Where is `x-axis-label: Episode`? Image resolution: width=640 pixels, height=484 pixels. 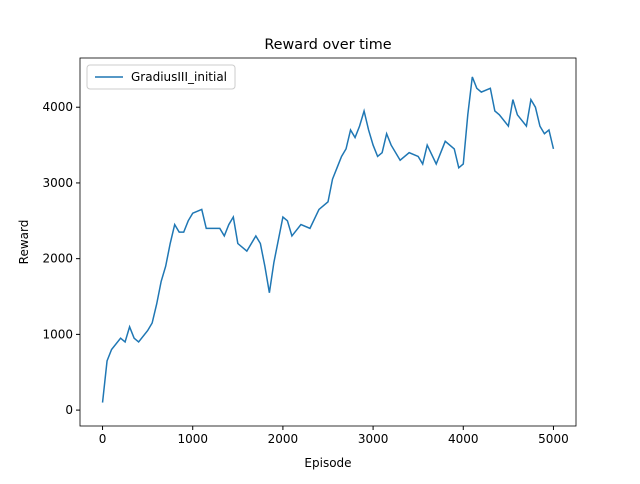 x-axis-label: Episode is located at coordinates (327, 463).